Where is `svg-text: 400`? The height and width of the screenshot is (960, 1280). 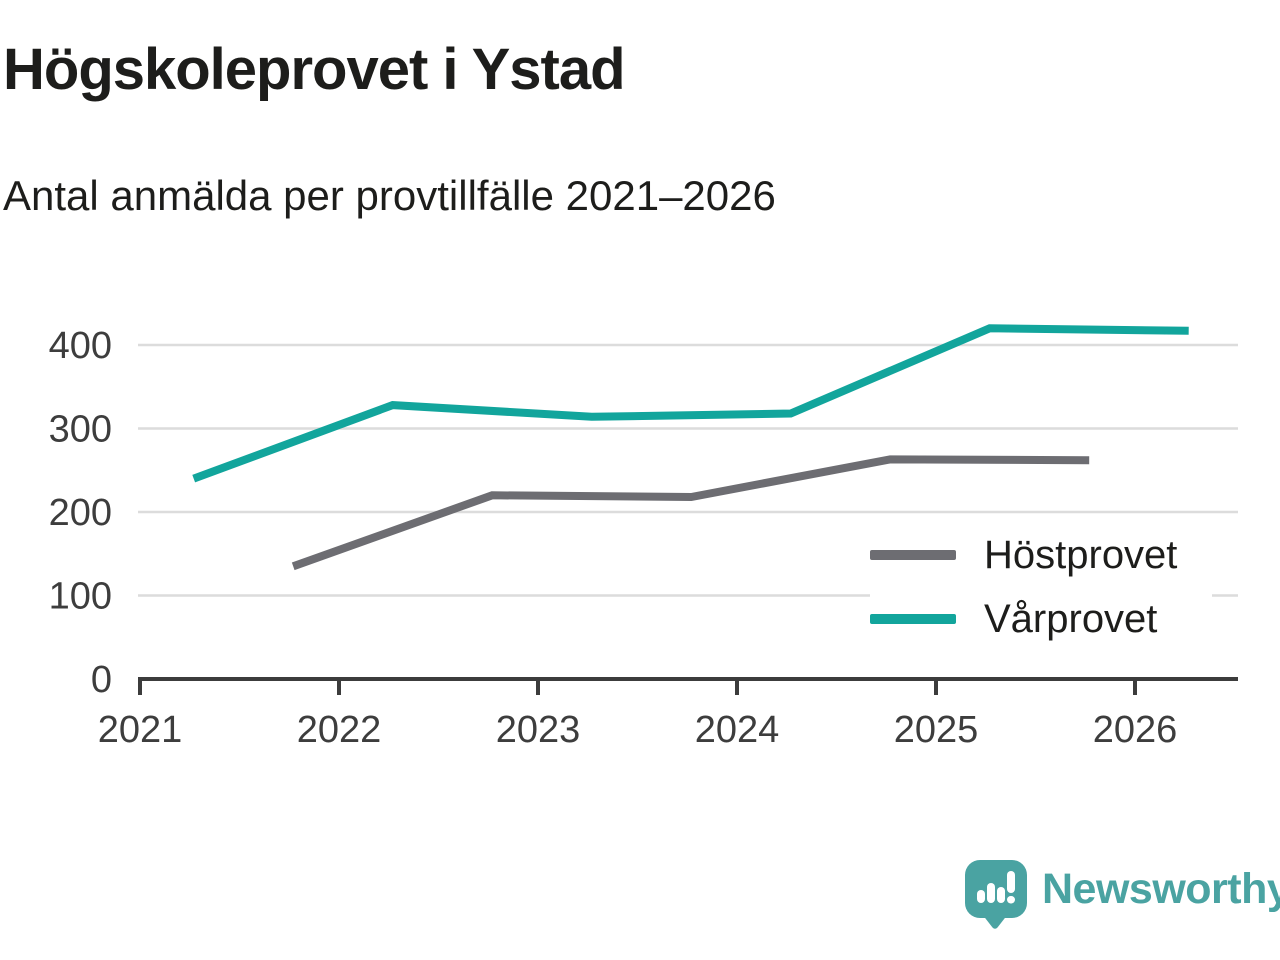 svg-text: 400 is located at coordinates (80, 346).